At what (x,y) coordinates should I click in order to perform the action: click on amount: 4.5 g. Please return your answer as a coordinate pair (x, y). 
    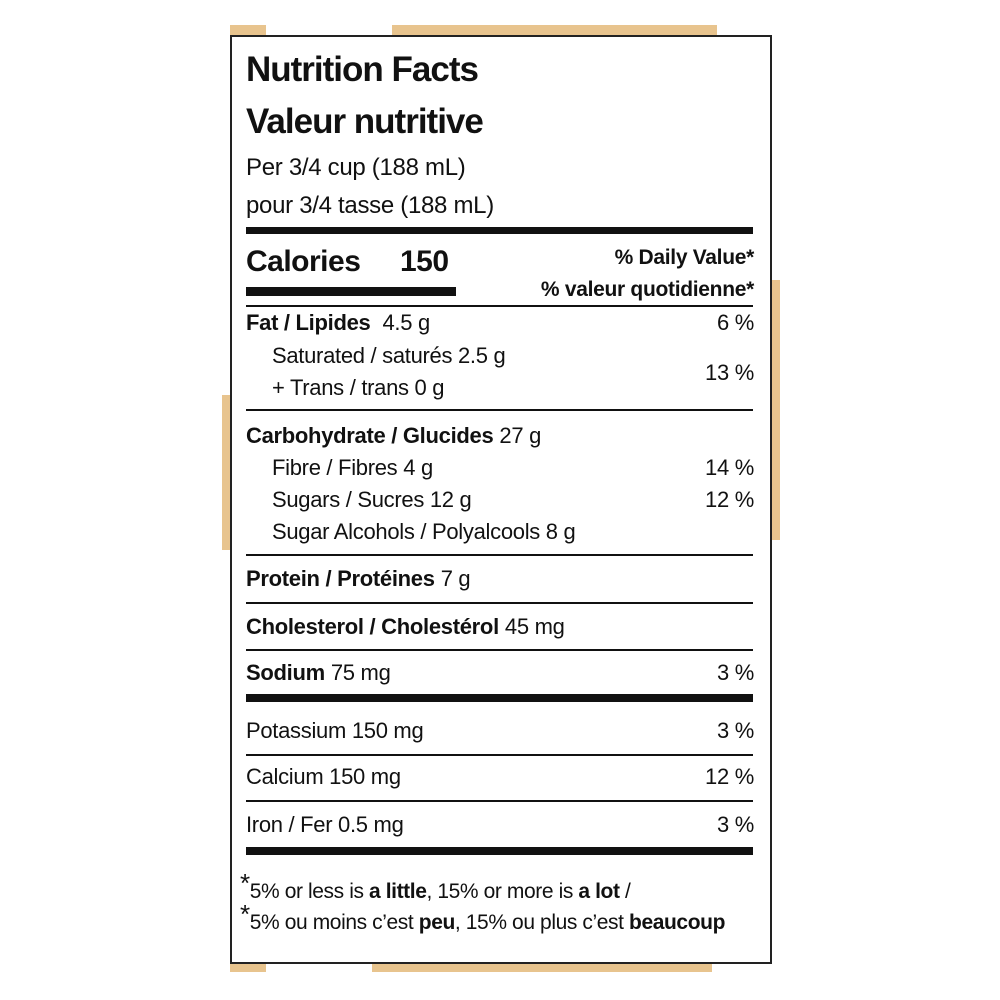
    Looking at the image, I should click on (406, 322).